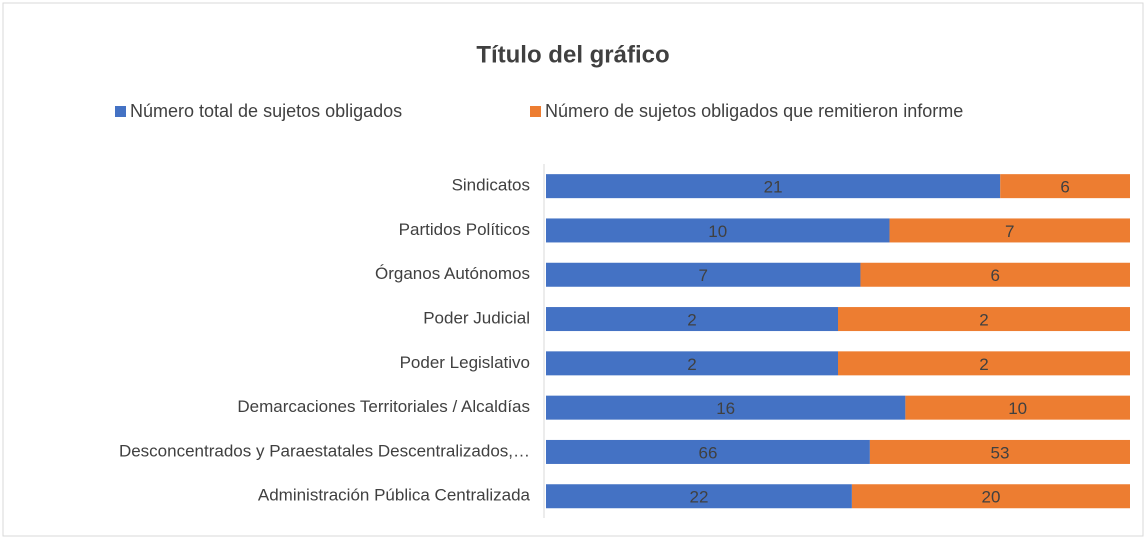 This screenshot has height=540, width=1147. What do you see at coordinates (476, 318) in the screenshot?
I see `category-label: Poder Judicial` at bounding box center [476, 318].